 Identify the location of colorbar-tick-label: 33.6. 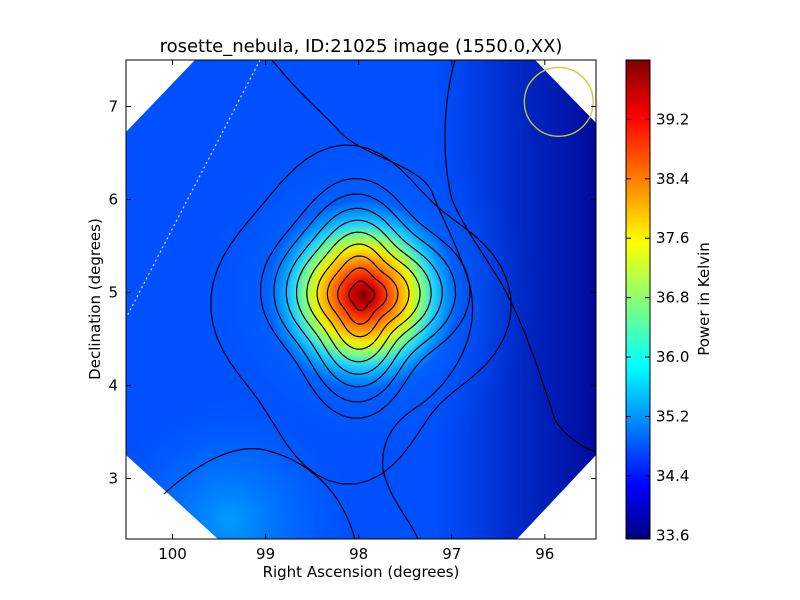
(672, 535).